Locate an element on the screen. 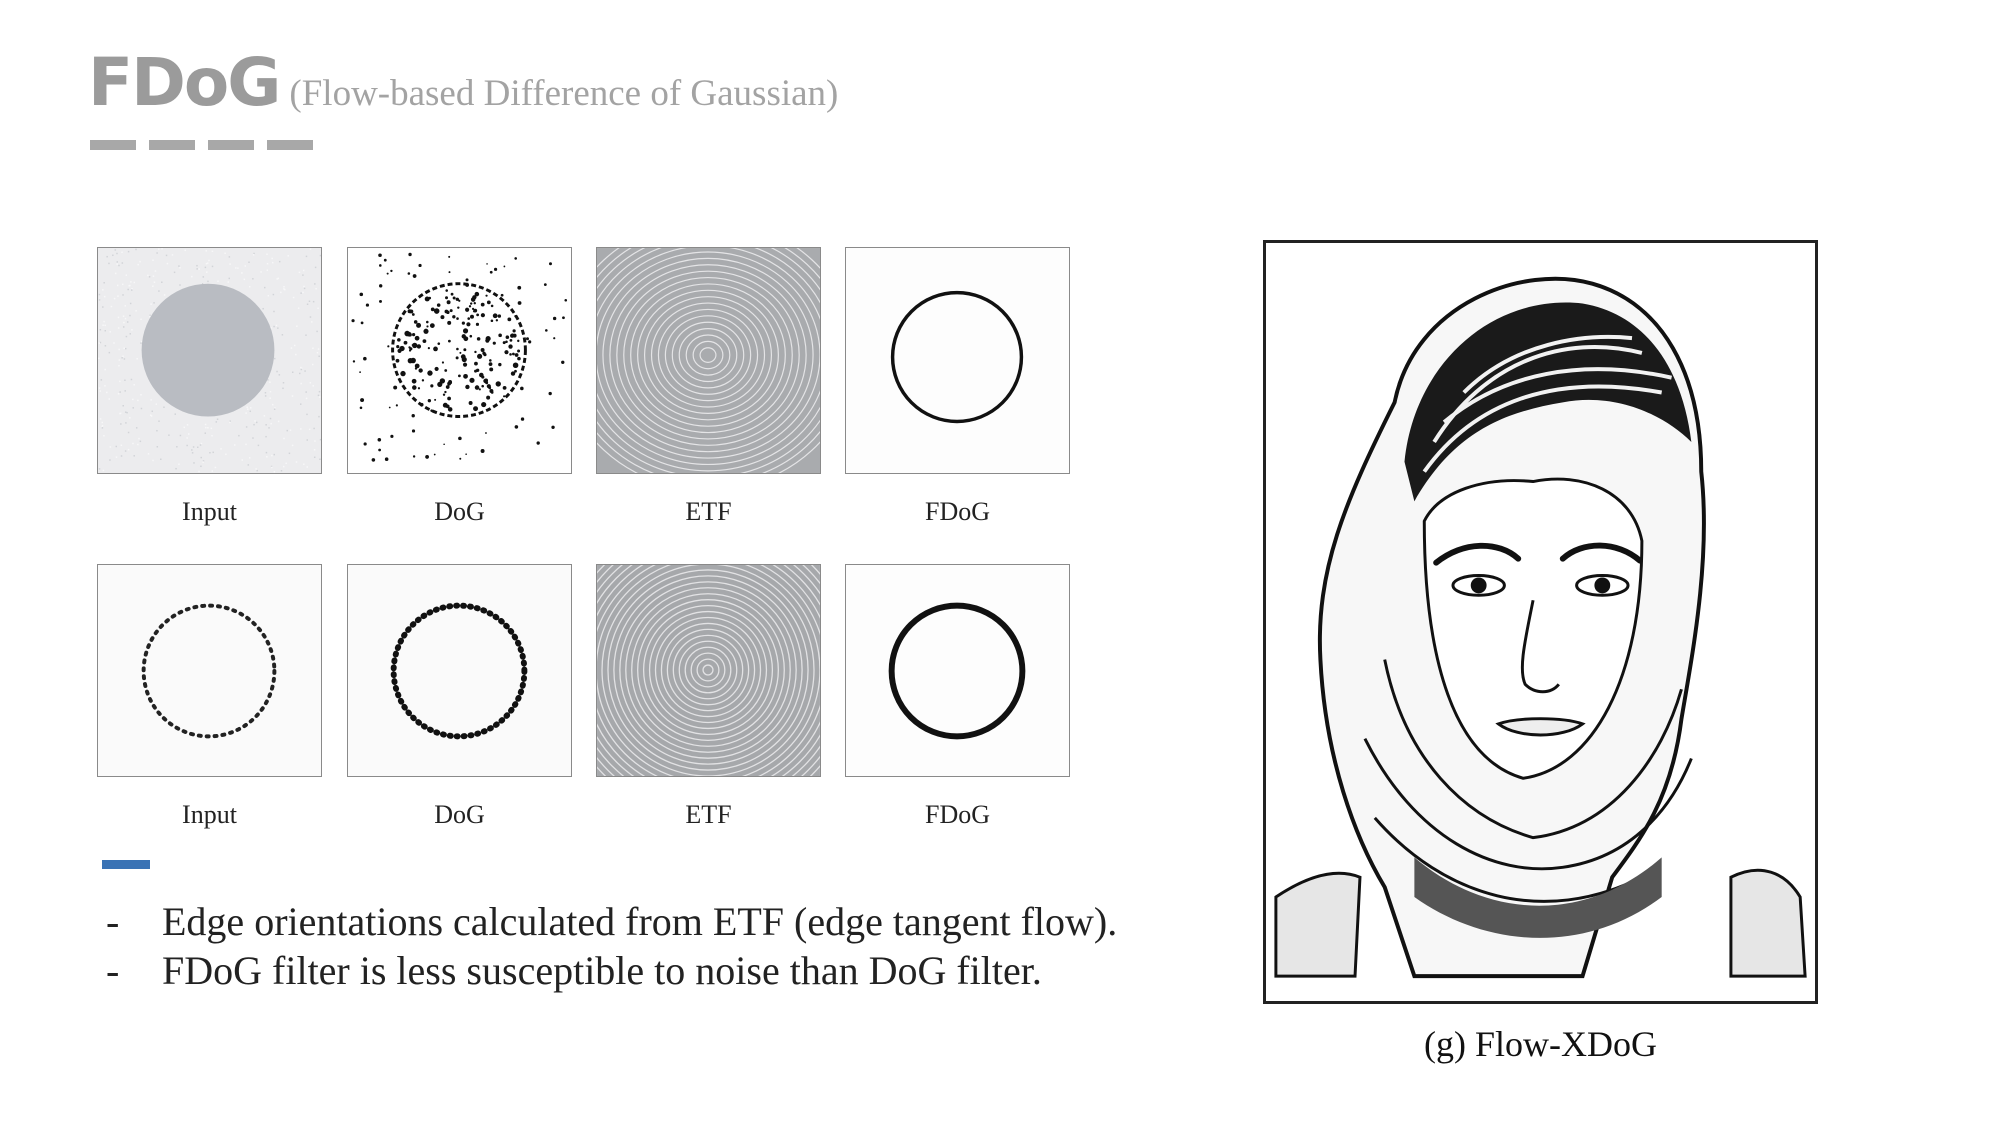 The width and height of the screenshot is (2000, 1125). etf-concentric-image is located at coordinates (708, 670).